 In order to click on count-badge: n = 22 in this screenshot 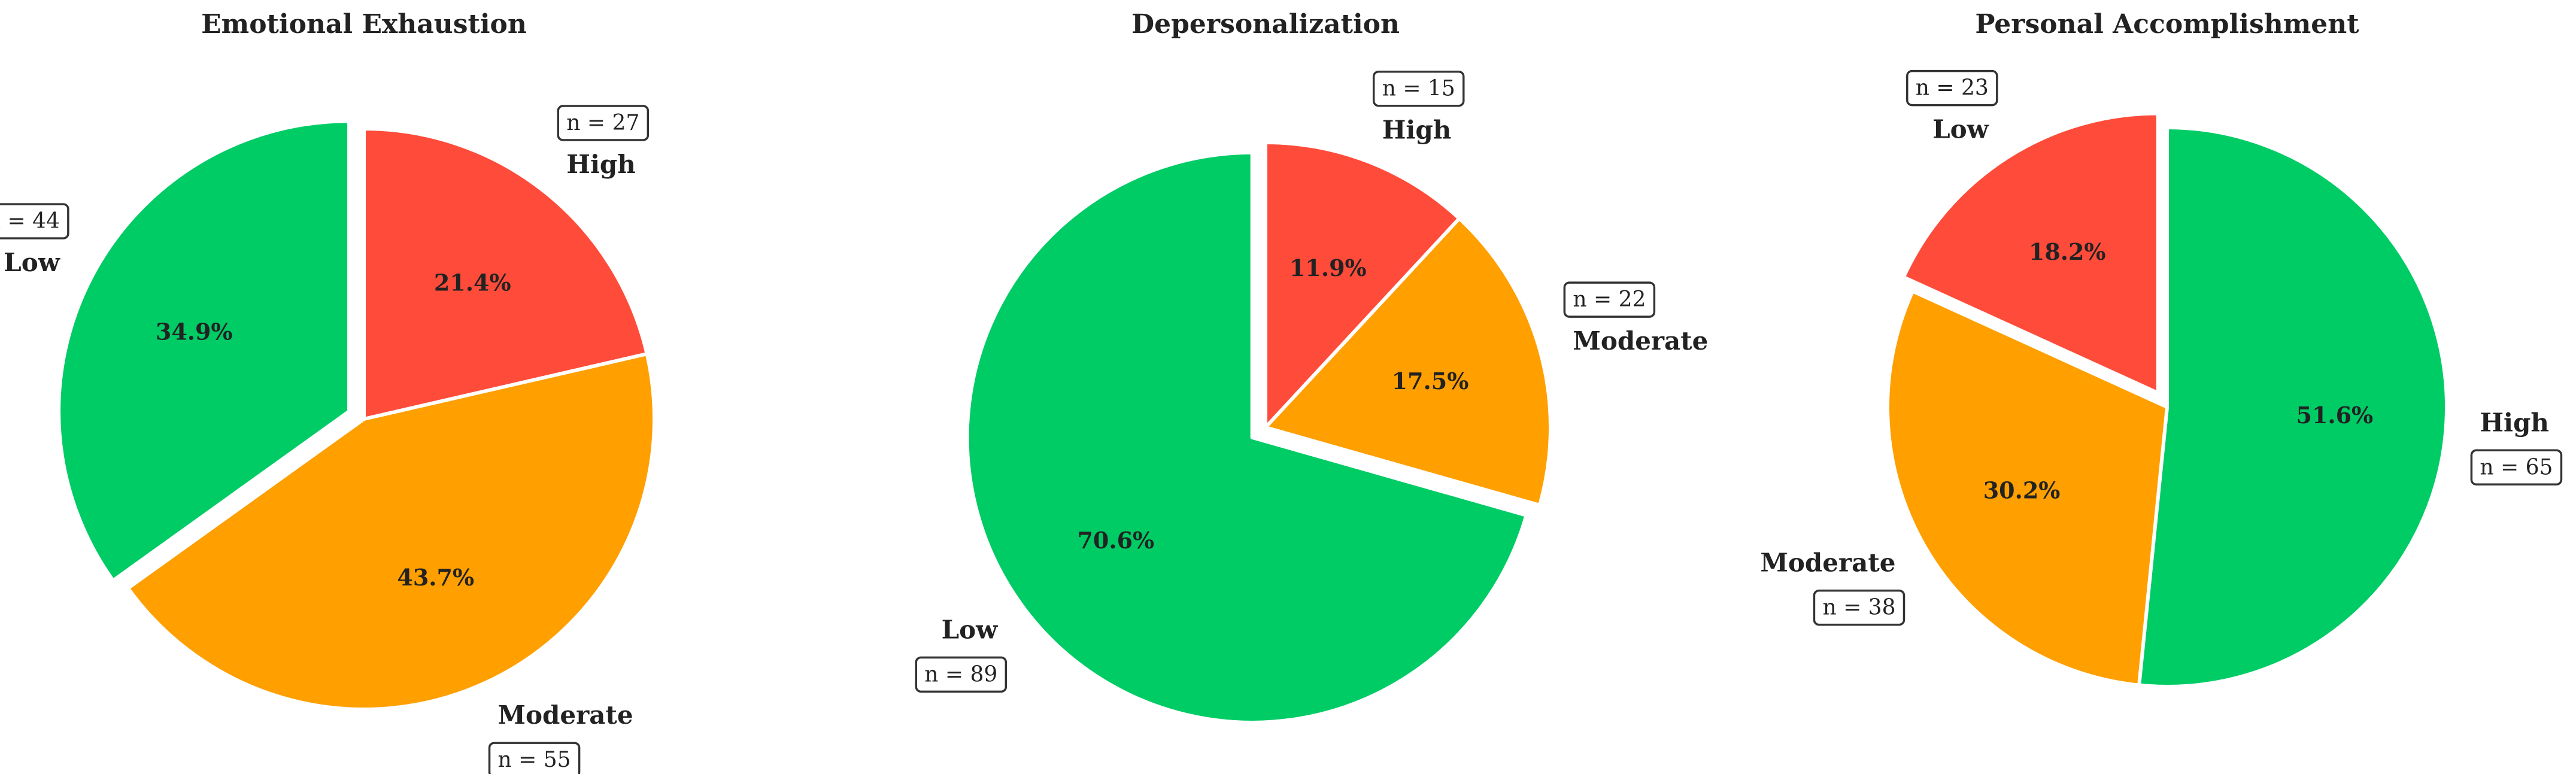, I will do `click(1609, 299)`.